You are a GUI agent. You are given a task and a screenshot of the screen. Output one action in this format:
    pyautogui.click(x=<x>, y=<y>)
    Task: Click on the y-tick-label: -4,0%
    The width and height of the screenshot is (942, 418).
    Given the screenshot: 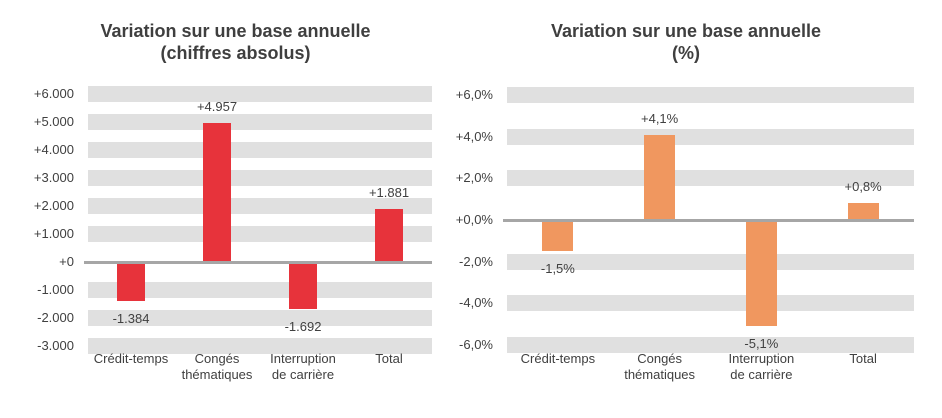 What is the action you would take?
    pyautogui.click(x=476, y=303)
    